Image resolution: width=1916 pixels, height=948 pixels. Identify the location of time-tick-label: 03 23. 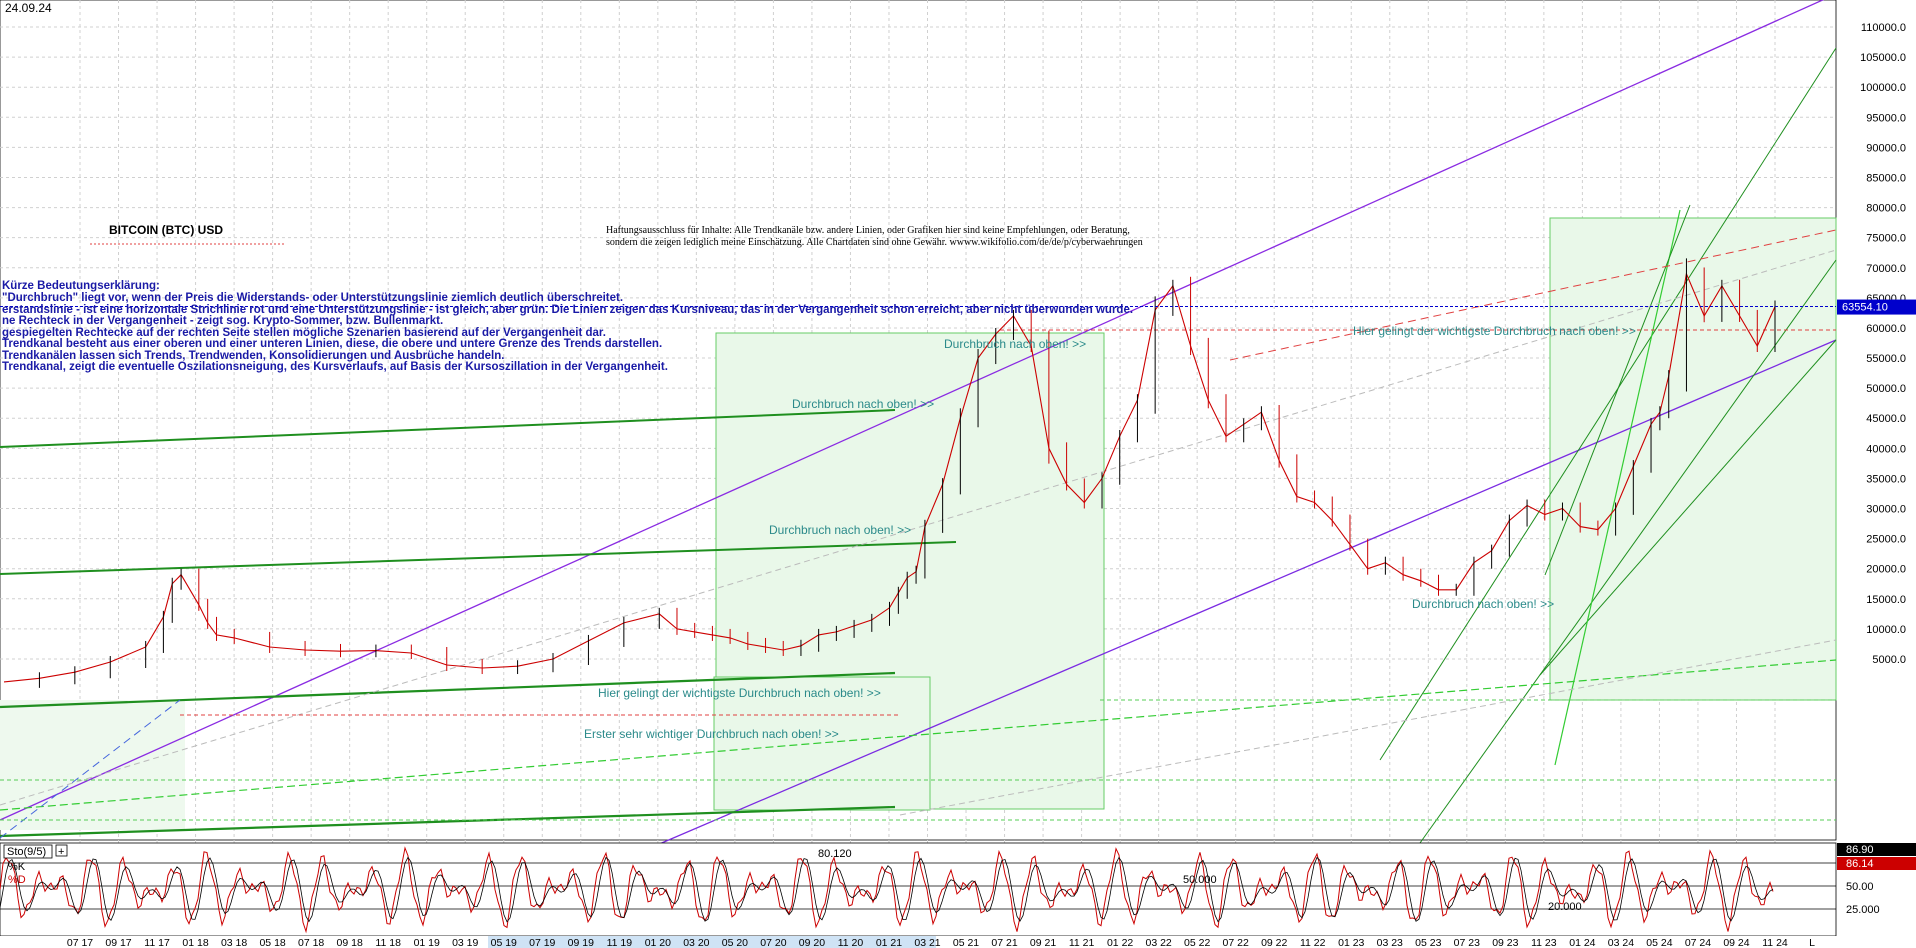
(1390, 942).